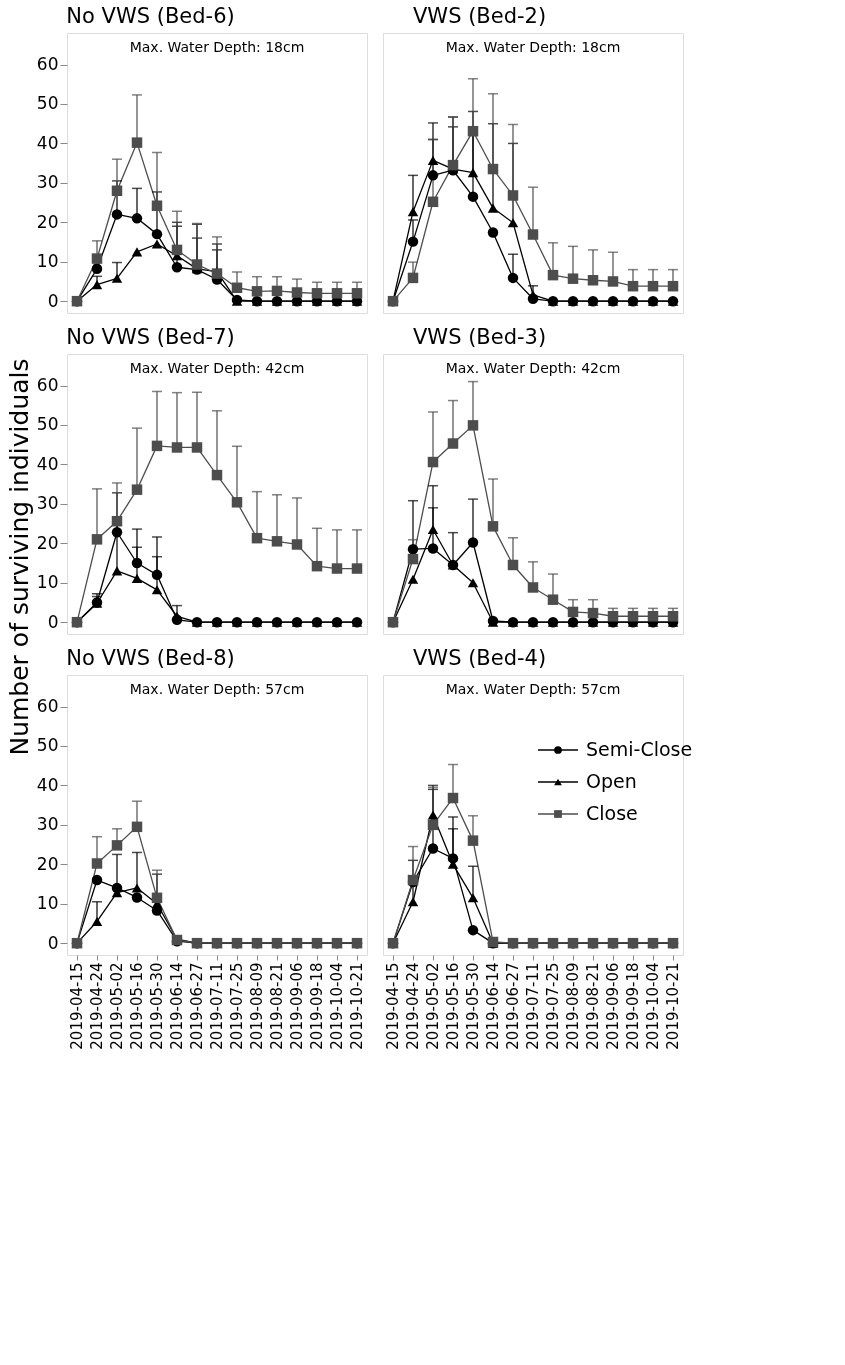 Image resolution: width=845 pixels, height=1365 pixels. Describe the element at coordinates (612, 813) in the screenshot. I see `legend-label: Close` at that location.